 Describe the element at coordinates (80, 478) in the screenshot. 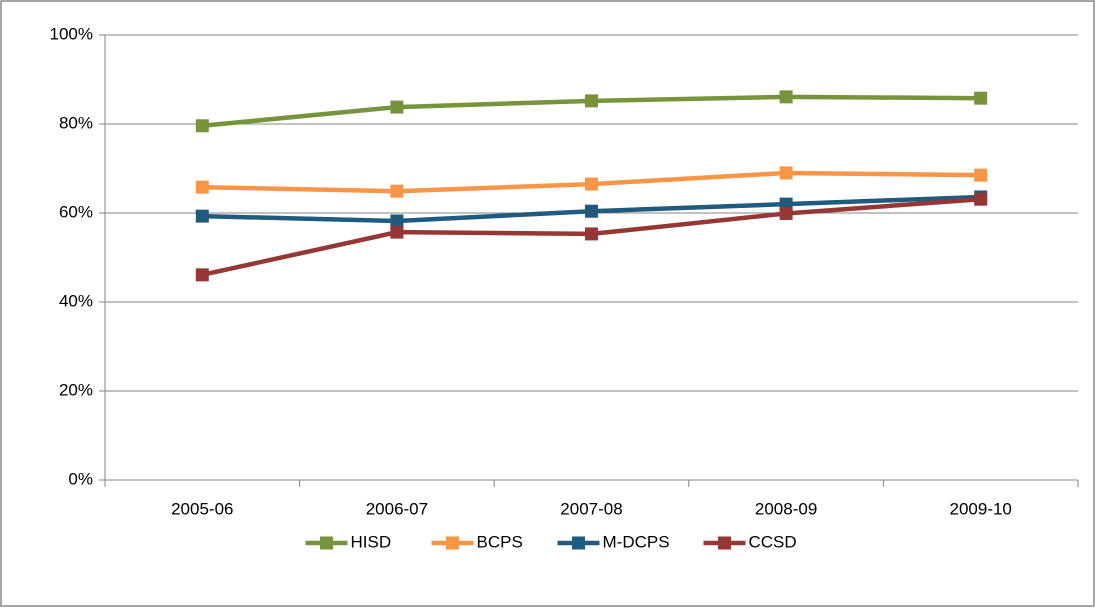

I see `y-tick-label: 0%` at that location.